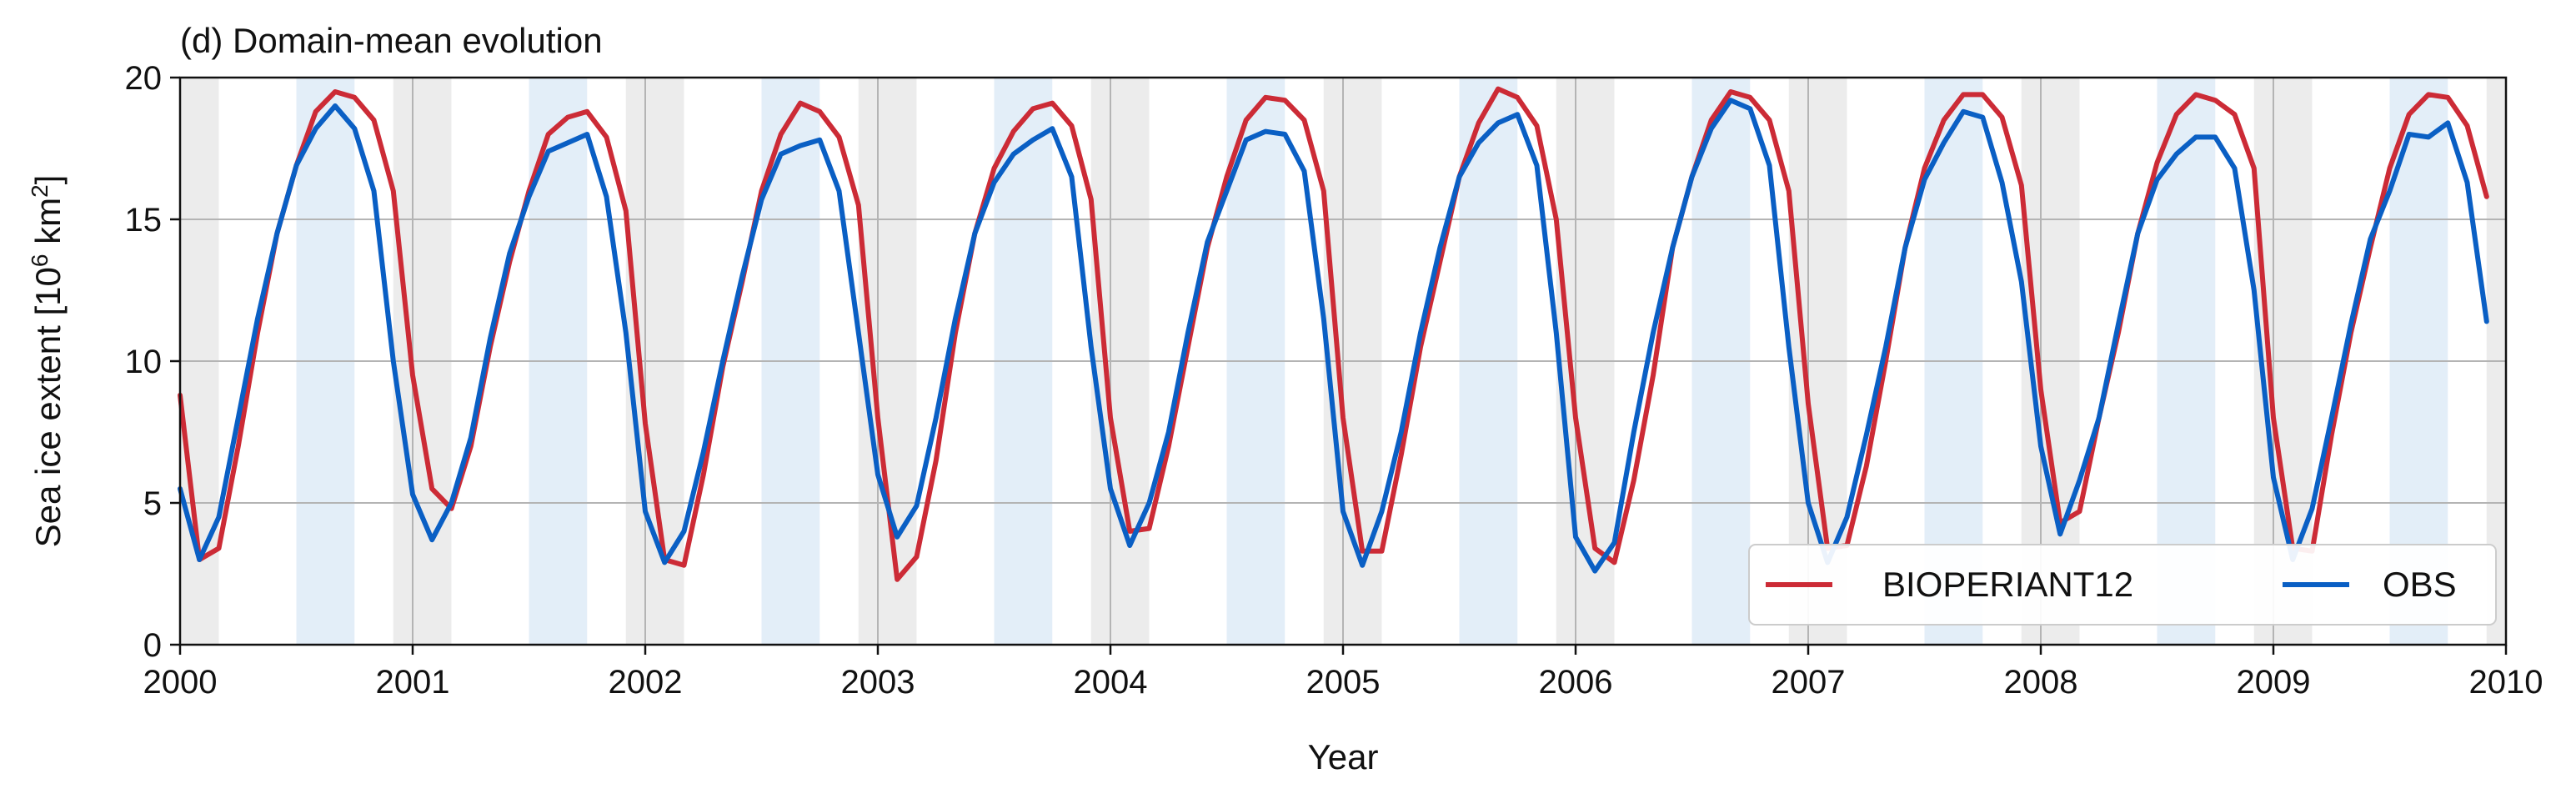 The height and width of the screenshot is (804, 2576). I want to click on x-tick-label-2001: 2001, so click(413, 682).